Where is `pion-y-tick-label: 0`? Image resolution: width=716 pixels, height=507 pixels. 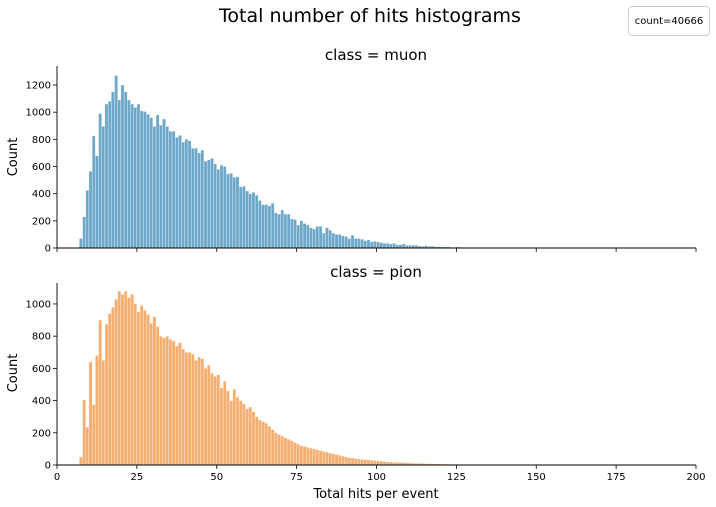
pion-y-tick-label: 0 is located at coordinates (48, 466).